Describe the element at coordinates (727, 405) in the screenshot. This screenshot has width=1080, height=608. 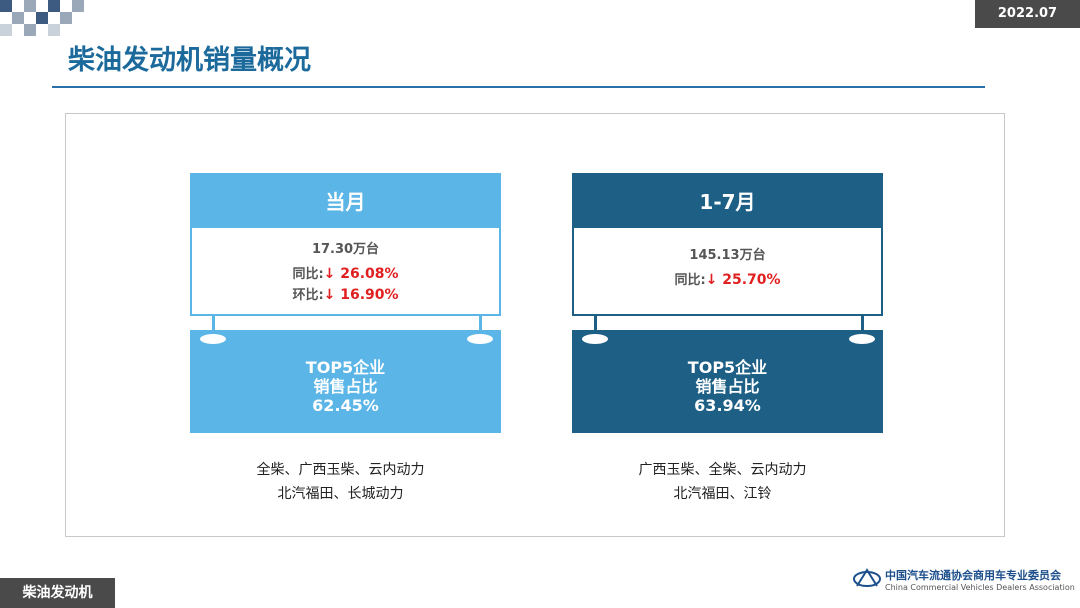
I see `top5-share: 63.94%` at that location.